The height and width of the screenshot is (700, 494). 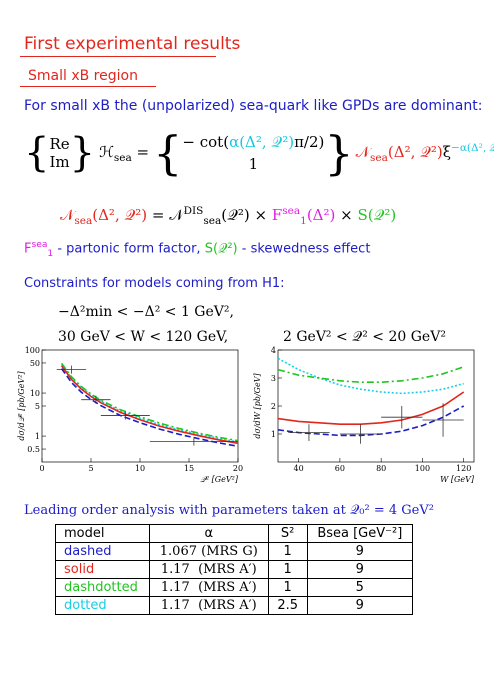 What do you see at coordinates (238, 468) in the screenshot?
I see `x-tick-label: 20` at bounding box center [238, 468].